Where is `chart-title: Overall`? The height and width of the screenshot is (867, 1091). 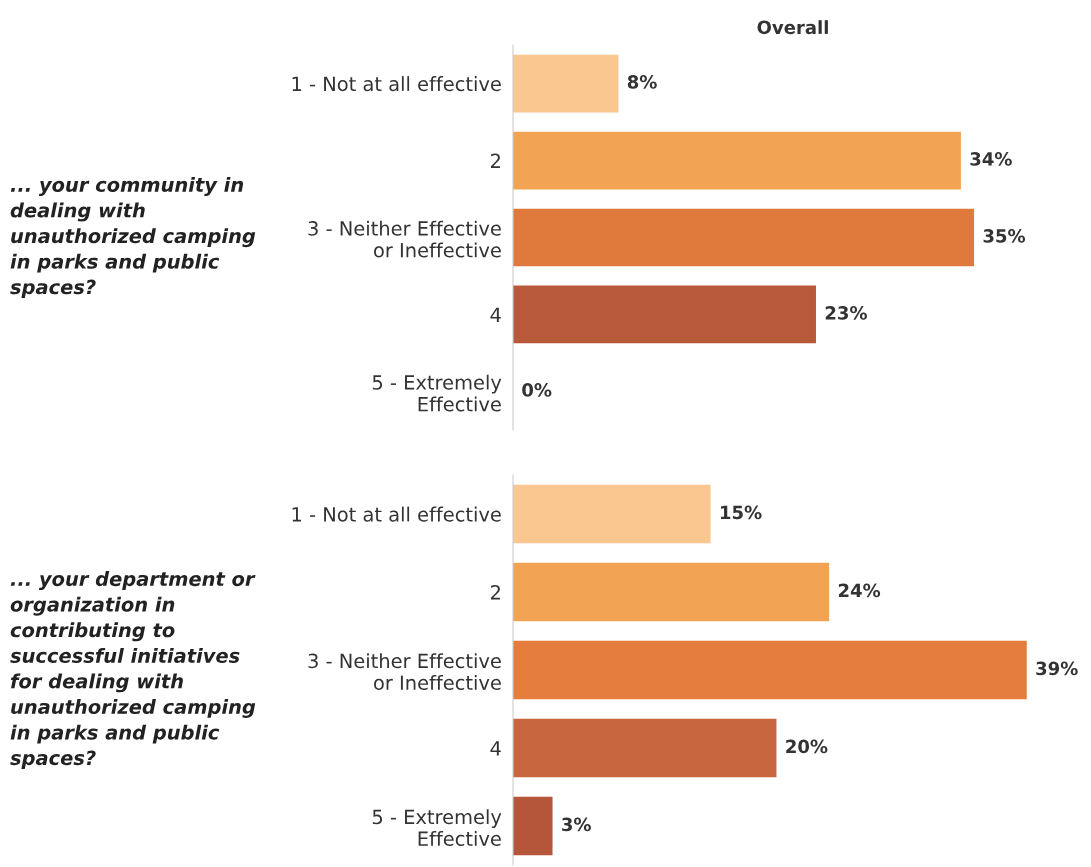
chart-title: Overall is located at coordinates (792, 27).